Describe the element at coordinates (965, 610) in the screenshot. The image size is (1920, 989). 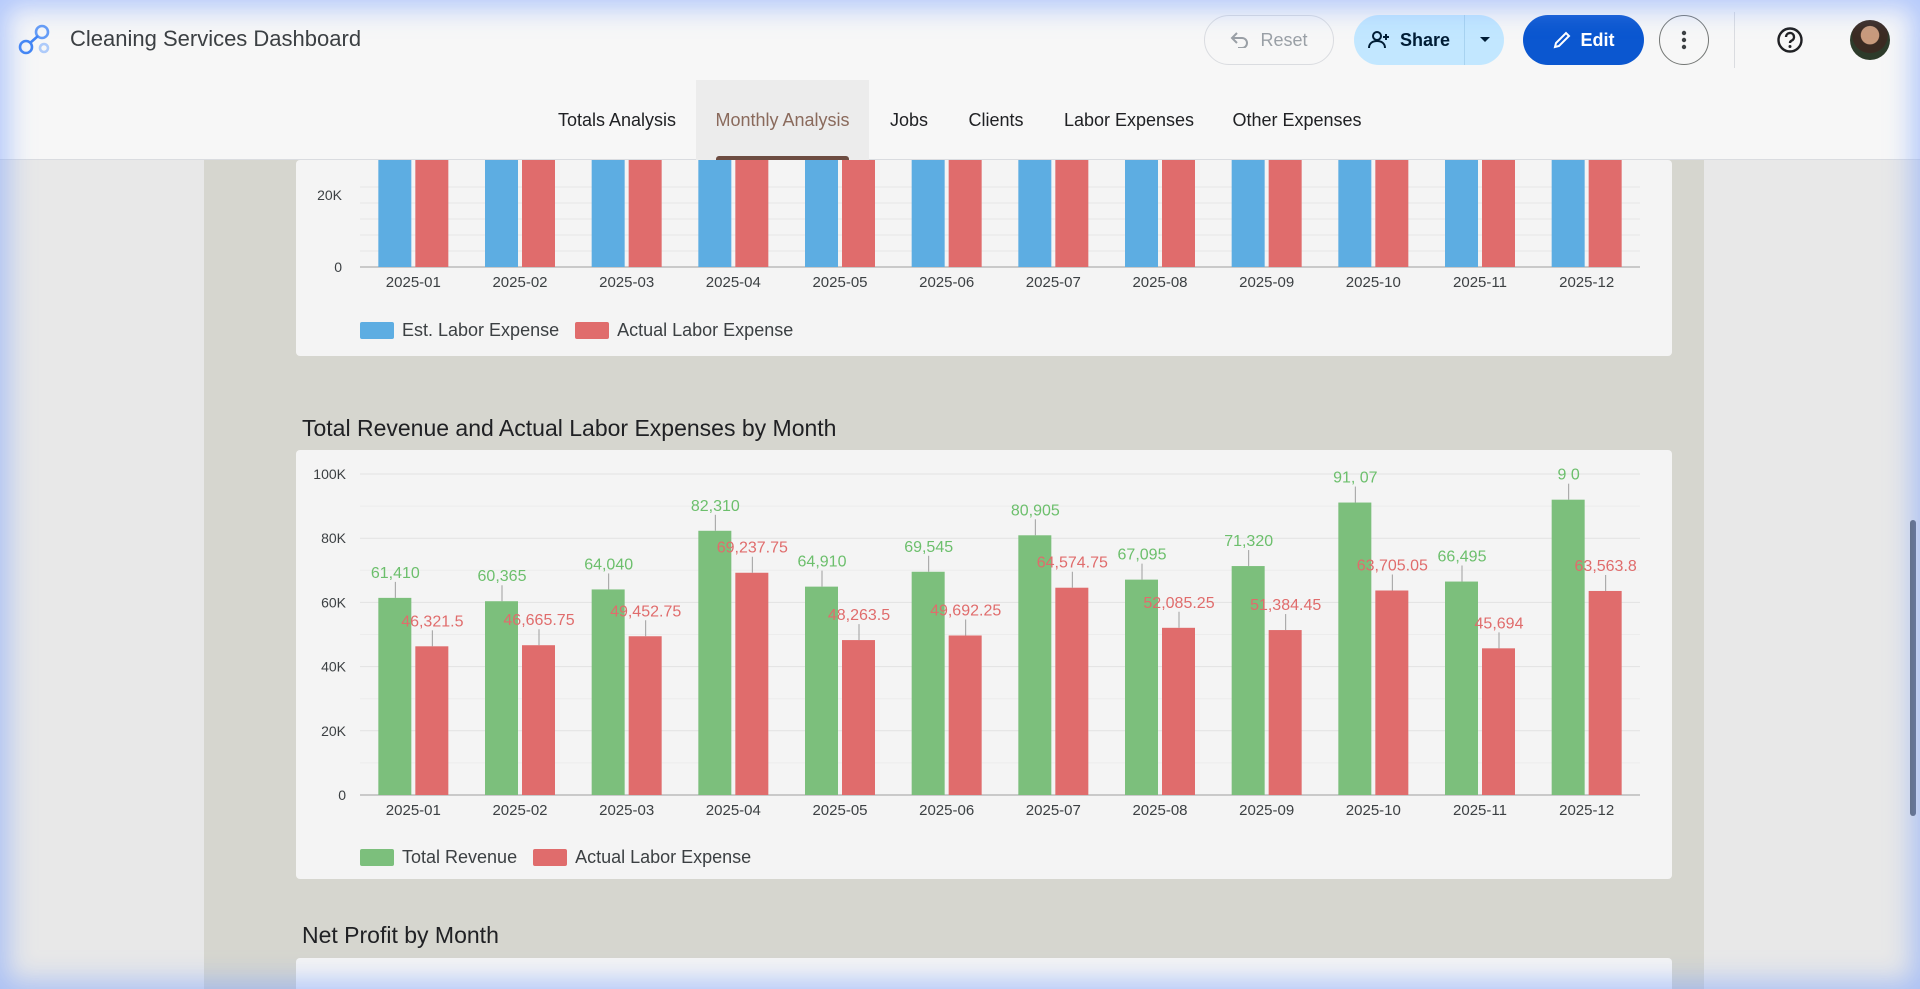
I see `data-label-labor: 49,692.25` at that location.